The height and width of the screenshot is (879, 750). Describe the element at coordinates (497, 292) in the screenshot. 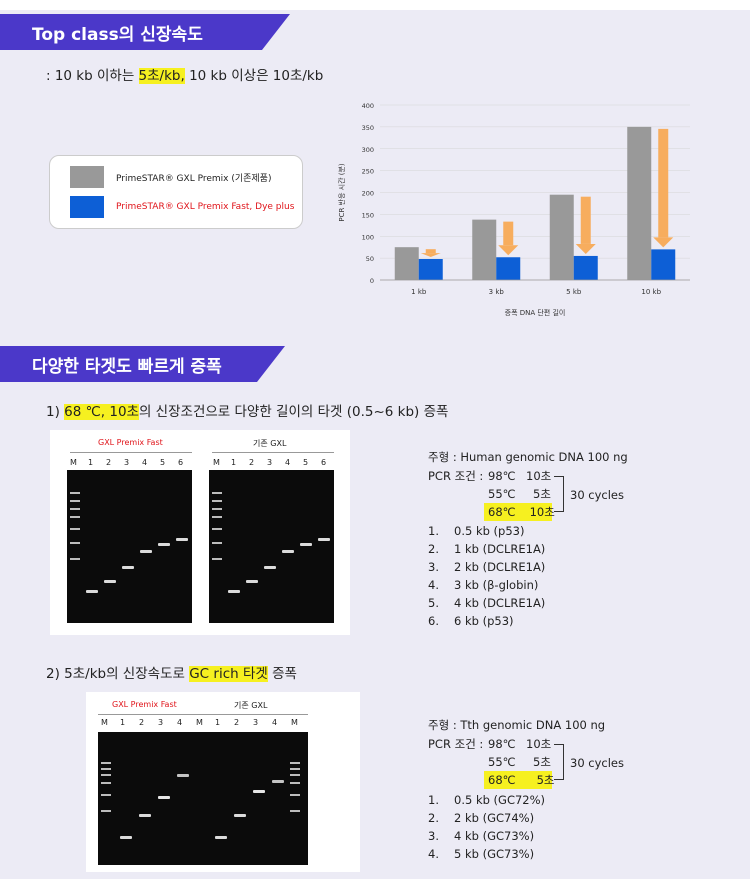

I see `x-tick-label: 3 kb` at that location.